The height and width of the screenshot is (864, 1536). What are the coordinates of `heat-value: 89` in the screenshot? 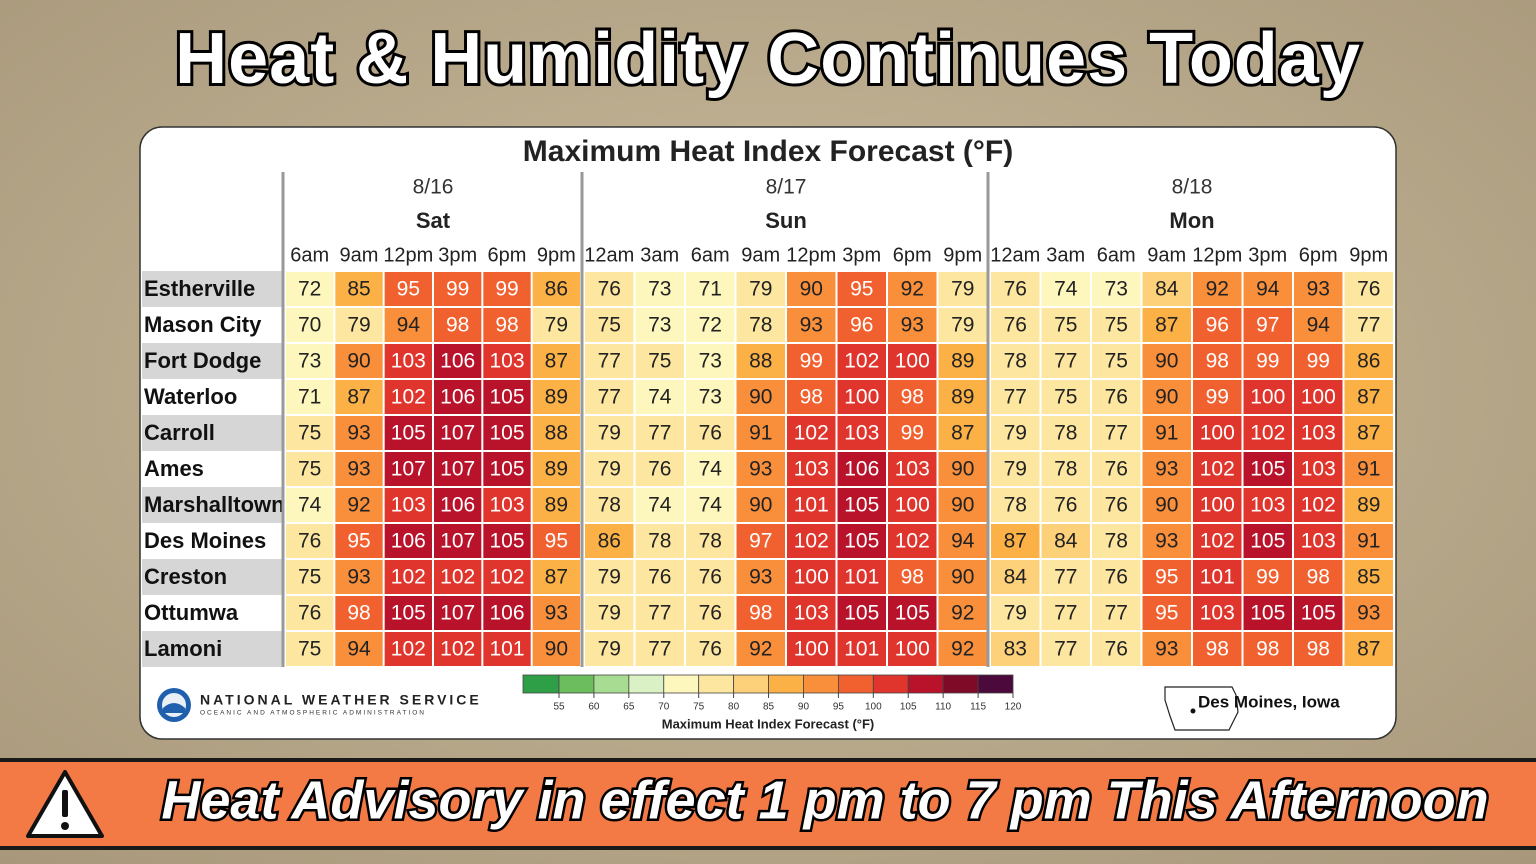 It's located at (556, 505).